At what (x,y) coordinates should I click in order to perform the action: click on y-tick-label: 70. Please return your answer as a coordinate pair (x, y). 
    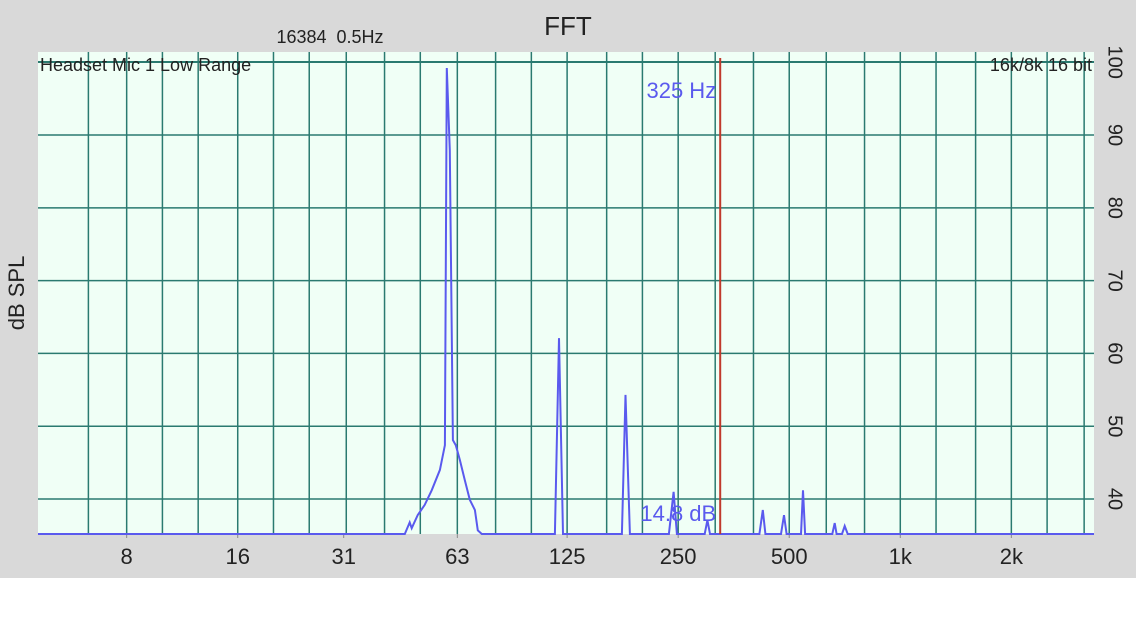
    Looking at the image, I should click on (1115, 280).